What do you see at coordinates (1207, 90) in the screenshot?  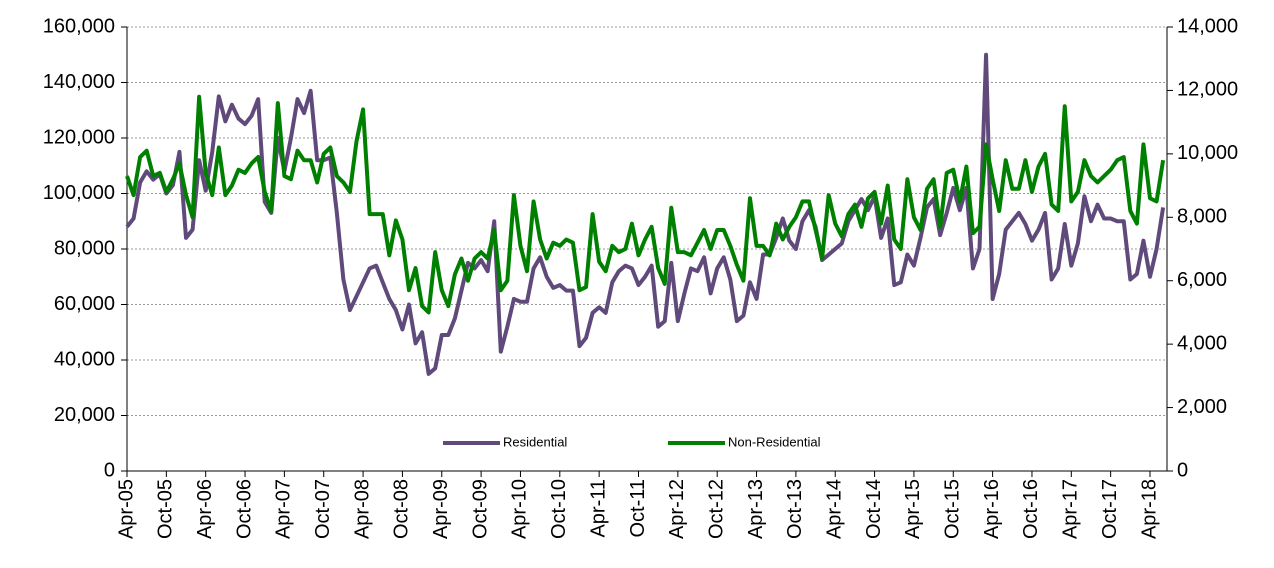 I see `y2-tick-label: 12,000` at bounding box center [1207, 90].